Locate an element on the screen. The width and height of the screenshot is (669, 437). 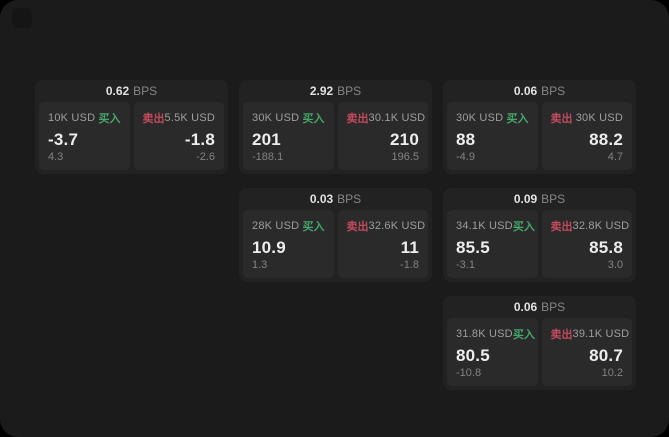
sell-sub-value: 10.2 is located at coordinates (612, 373).